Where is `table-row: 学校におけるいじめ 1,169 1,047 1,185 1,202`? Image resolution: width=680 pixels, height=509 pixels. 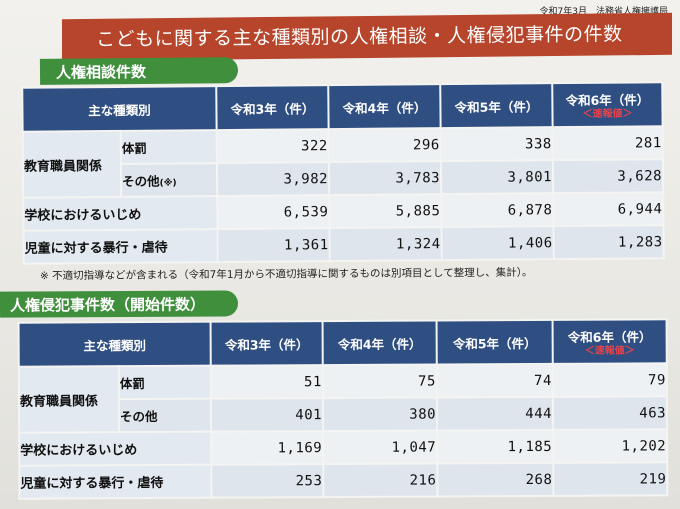
table-row: 学校におけるいじめ 1,169 1,047 1,185 1,202 is located at coordinates (343, 447).